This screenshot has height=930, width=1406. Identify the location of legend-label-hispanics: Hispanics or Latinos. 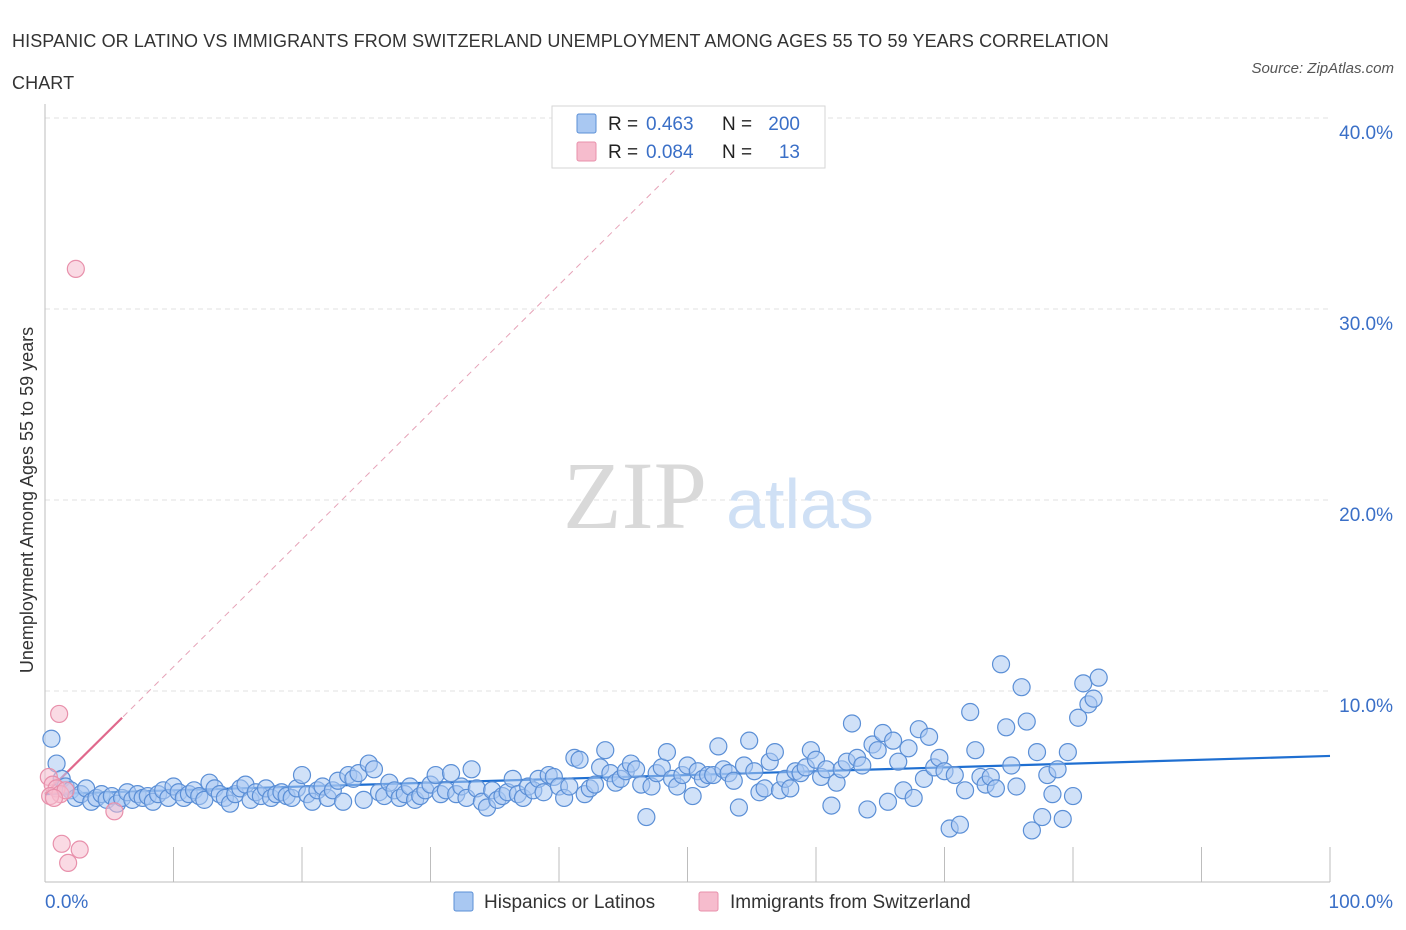
(569, 902).